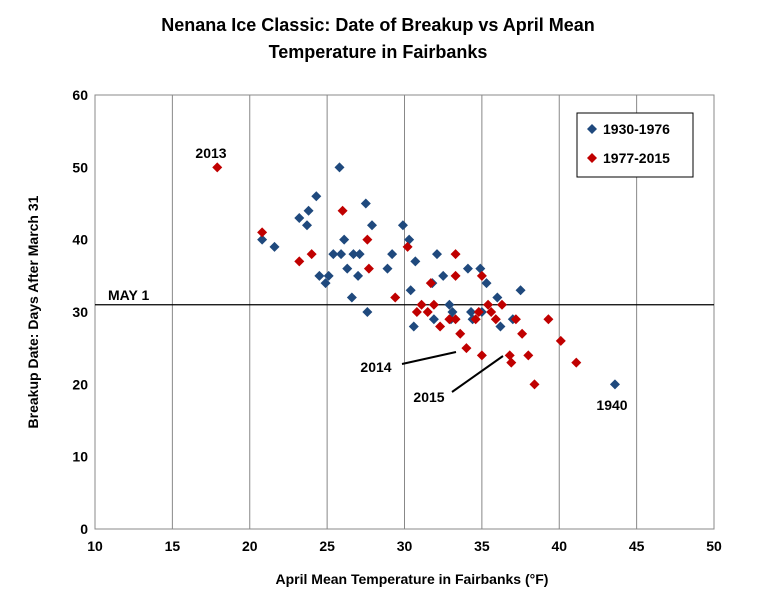 This screenshot has width=757, height=592. What do you see at coordinates (559, 546) in the screenshot?
I see `x-tick-label: 40` at bounding box center [559, 546].